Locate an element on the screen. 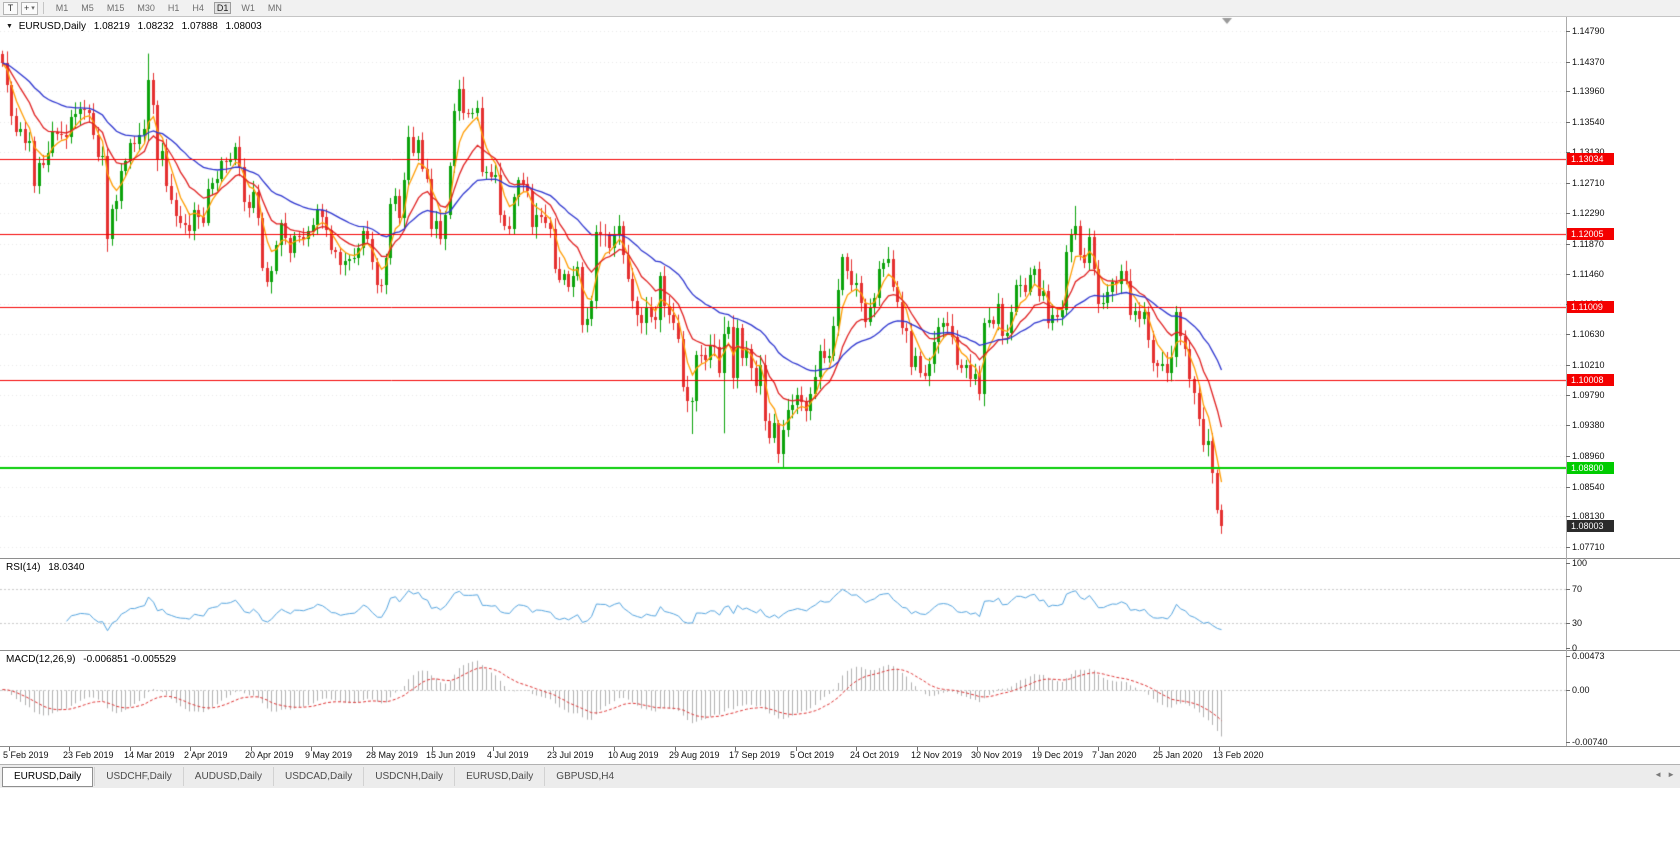 The width and height of the screenshot is (1680, 844). rsi-indicator-label: RSI(14) 18.0340 is located at coordinates (47, 567).